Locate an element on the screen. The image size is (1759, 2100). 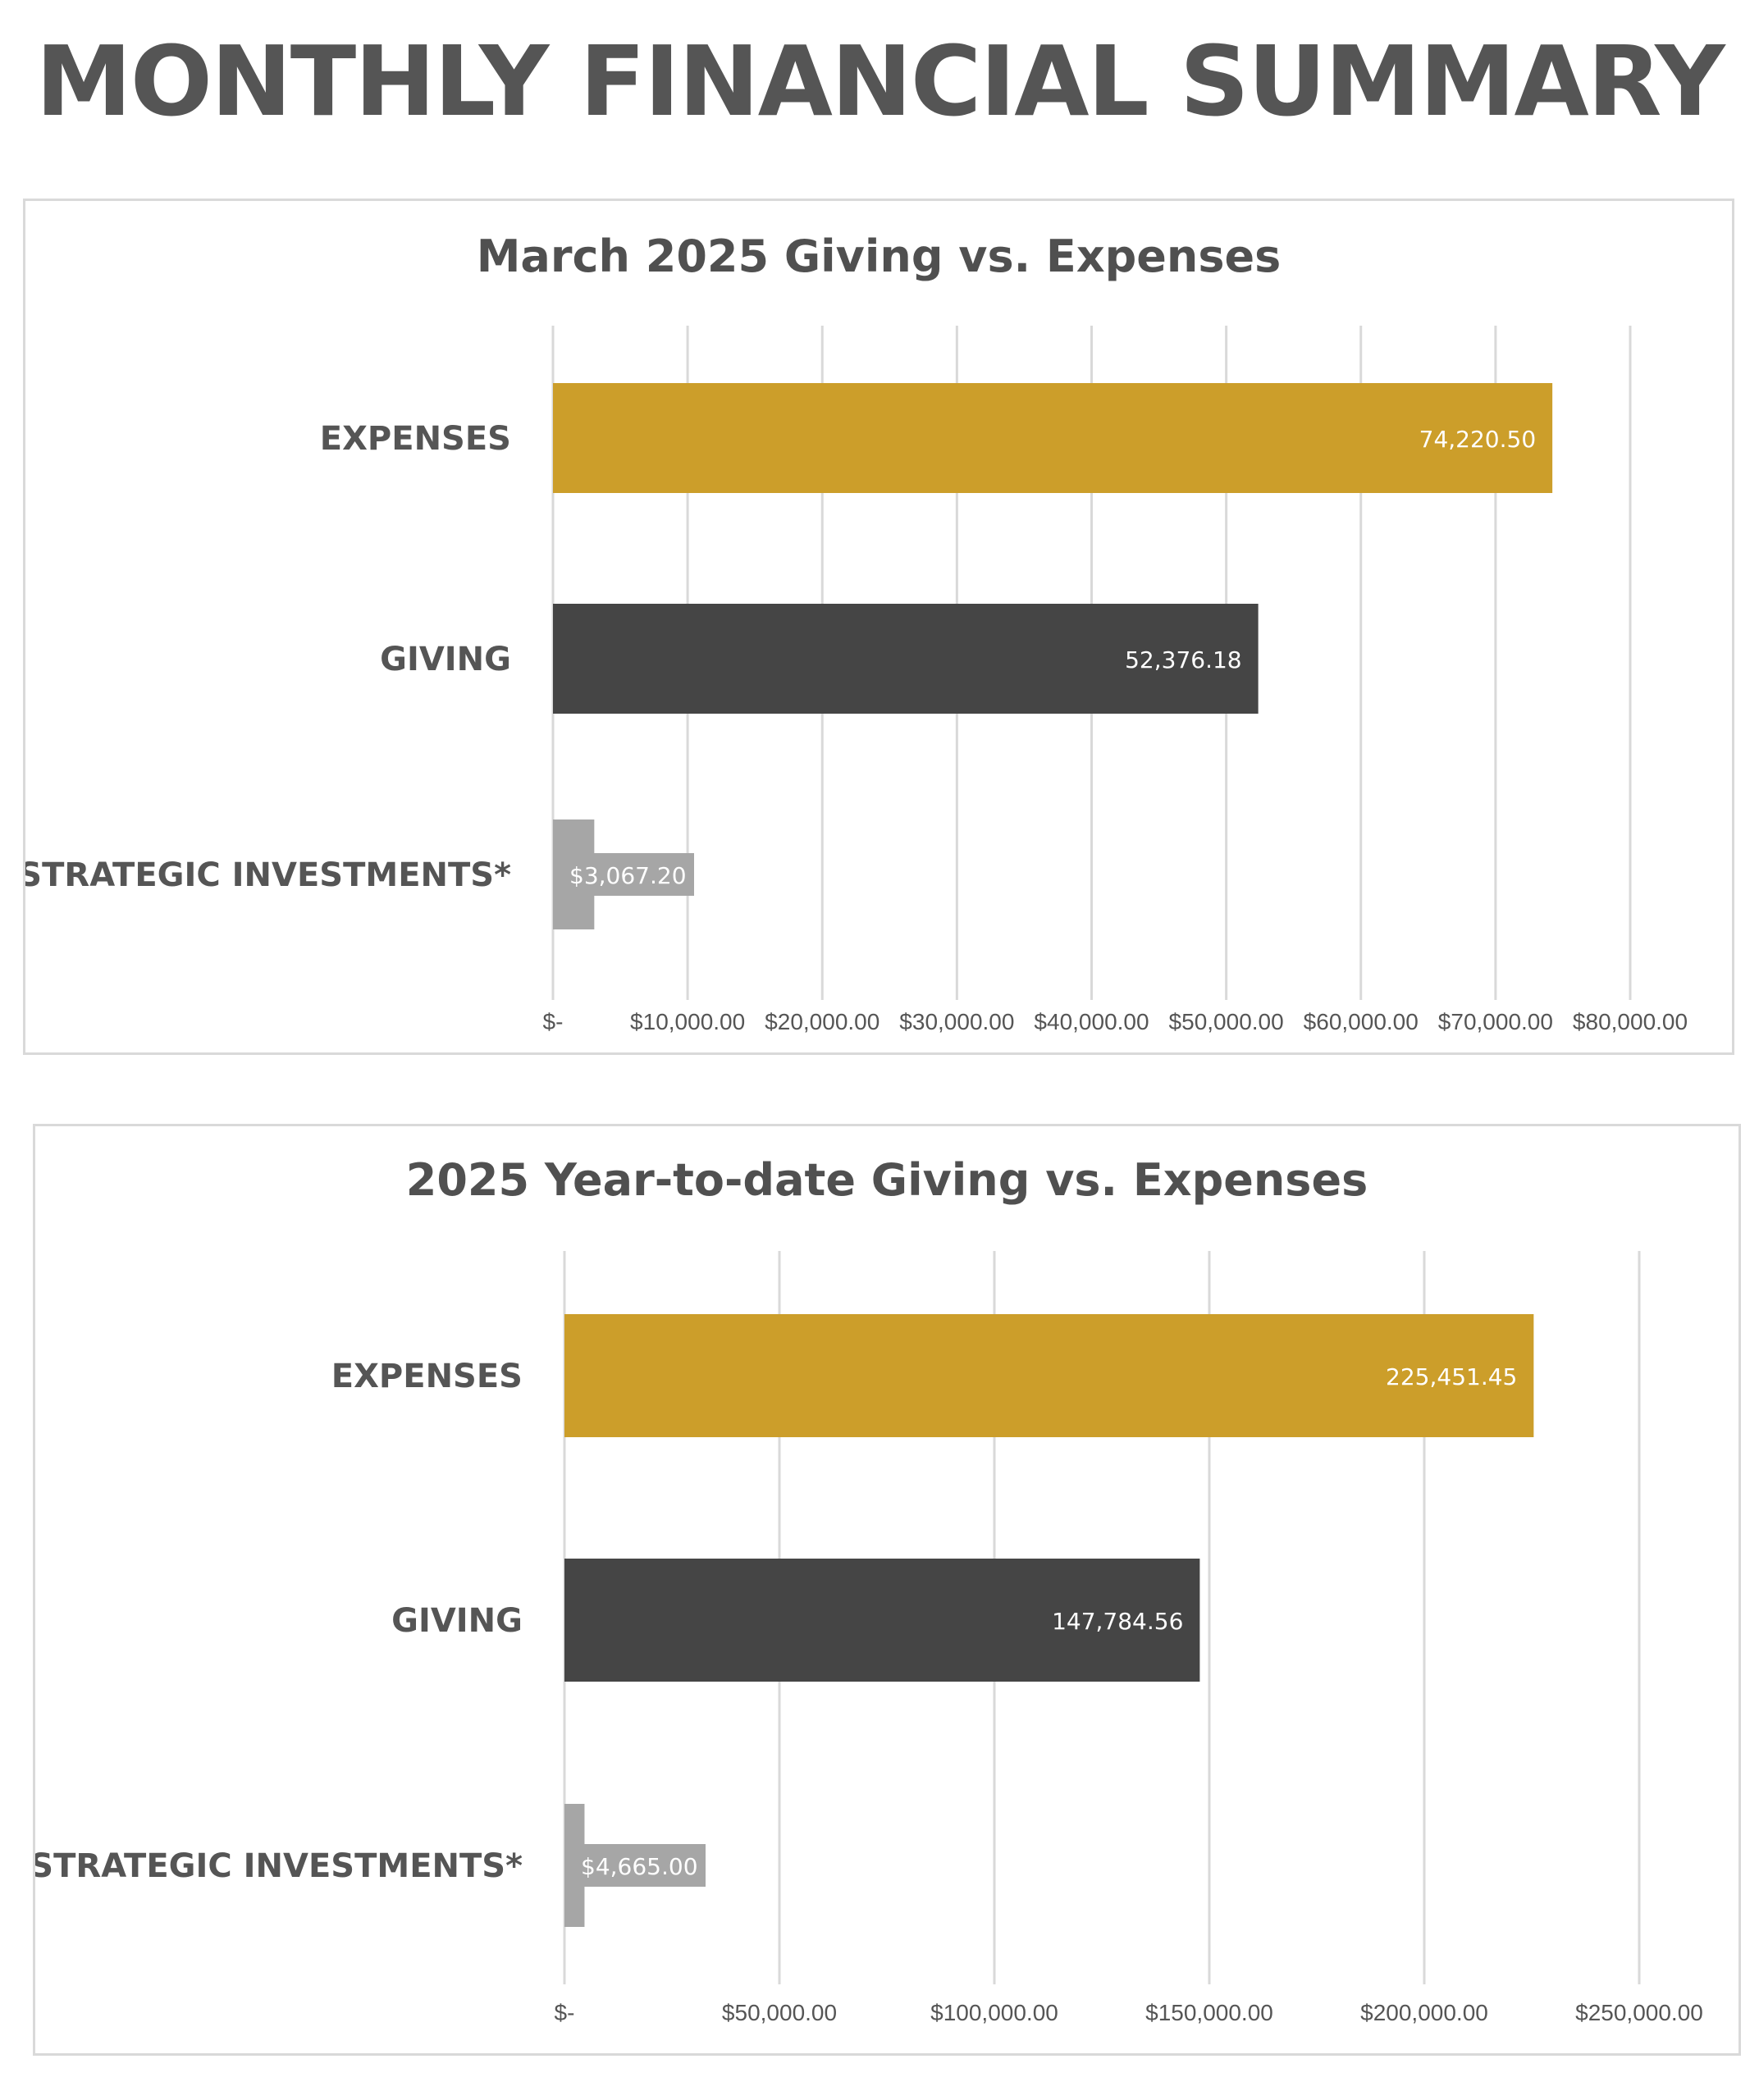
chart-title: 2025 Year-to-date Giving vs. Expenses is located at coordinates (887, 1180).